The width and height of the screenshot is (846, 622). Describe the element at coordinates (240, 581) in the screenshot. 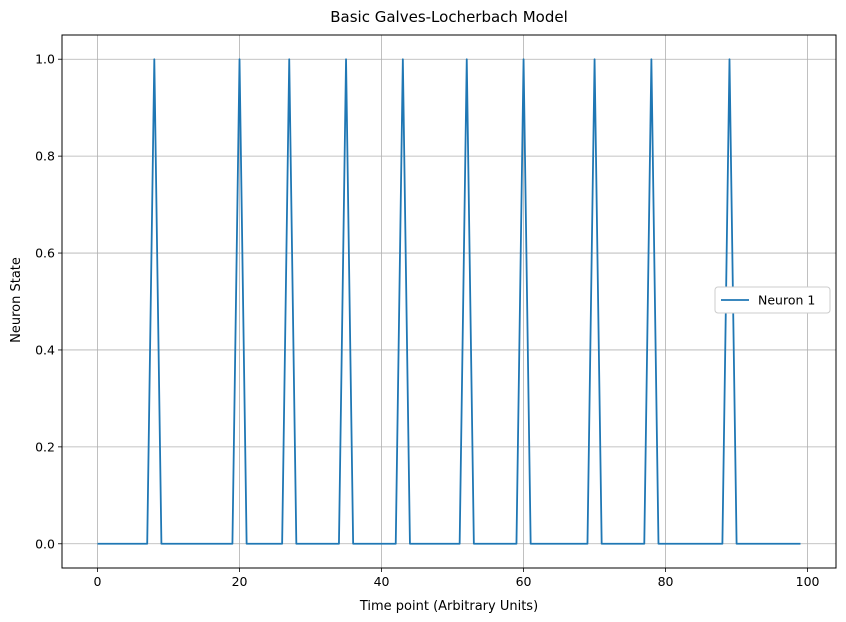

I see `x-tick-label: 20` at that location.